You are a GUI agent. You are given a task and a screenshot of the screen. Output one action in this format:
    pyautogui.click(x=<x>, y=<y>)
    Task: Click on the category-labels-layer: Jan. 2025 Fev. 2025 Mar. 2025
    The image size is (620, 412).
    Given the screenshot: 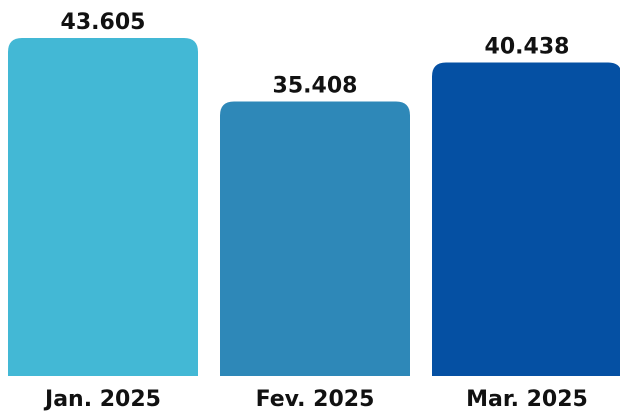 What is the action you would take?
    pyautogui.click(x=315, y=399)
    